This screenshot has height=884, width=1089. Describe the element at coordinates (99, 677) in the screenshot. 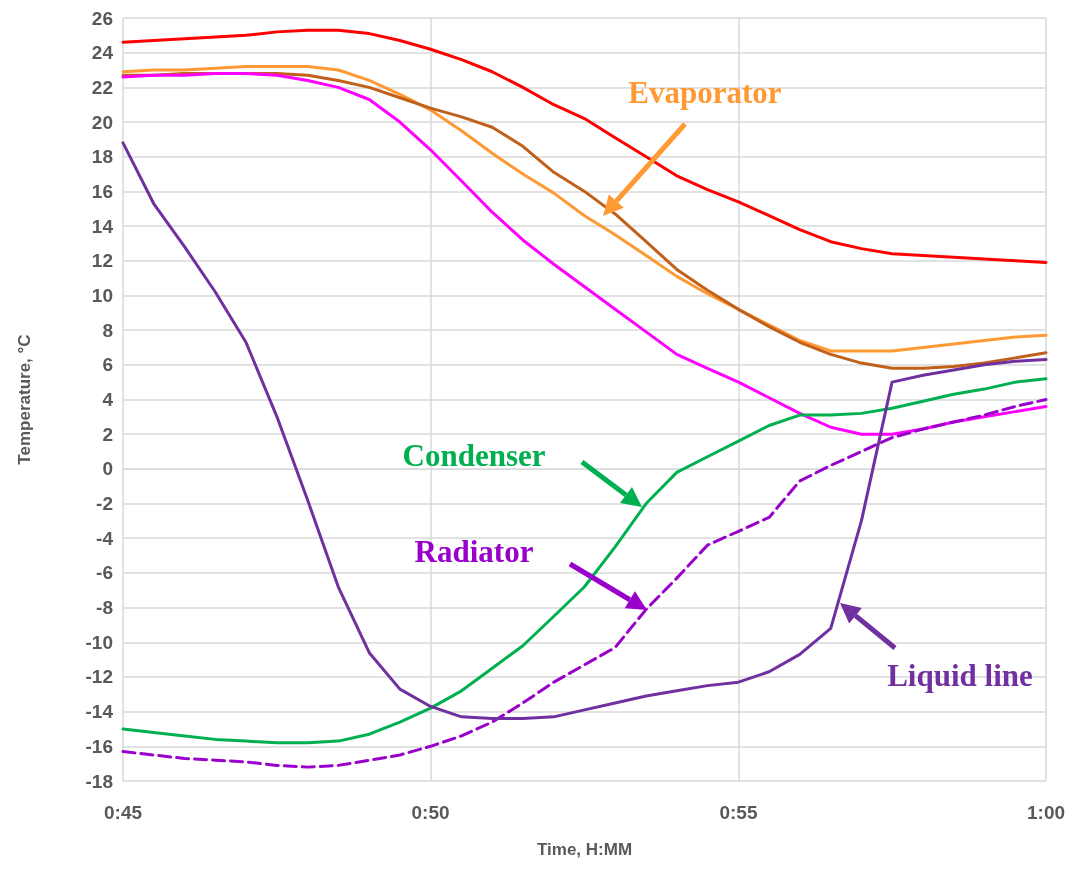

I see `y-tick-label: -12` at that location.